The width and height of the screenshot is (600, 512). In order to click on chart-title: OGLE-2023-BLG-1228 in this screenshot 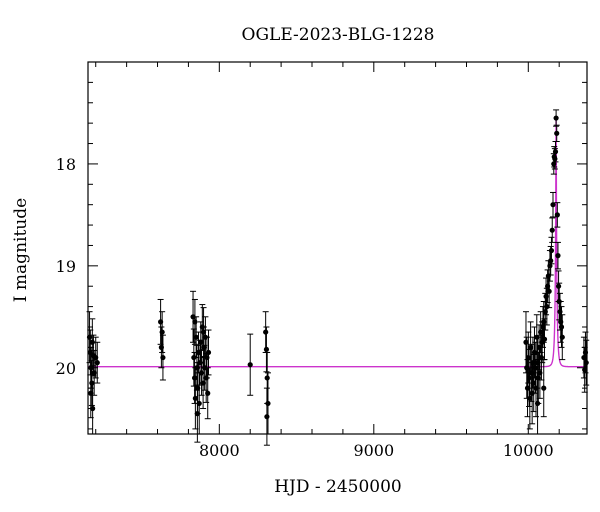, I will do `click(338, 35)`.